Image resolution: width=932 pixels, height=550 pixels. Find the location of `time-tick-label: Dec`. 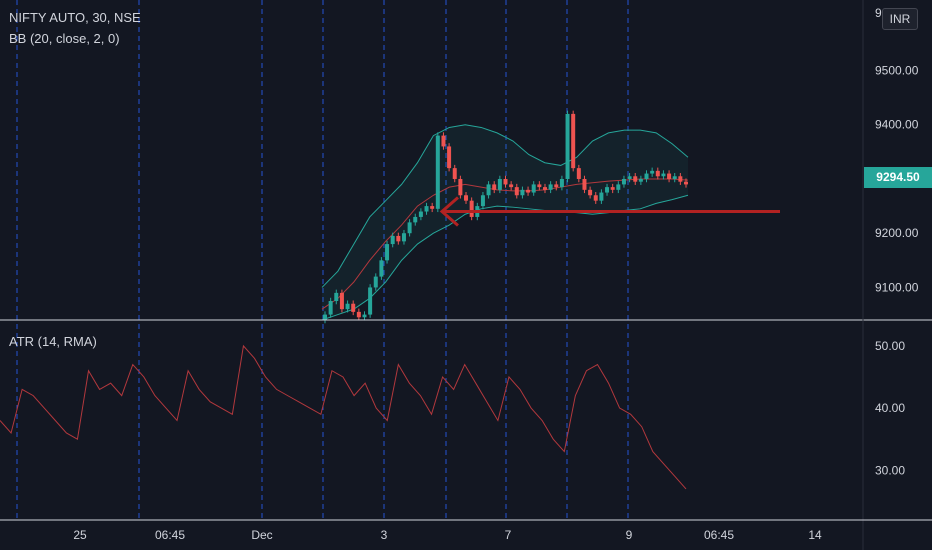

time-tick-label: Dec is located at coordinates (261, 535).